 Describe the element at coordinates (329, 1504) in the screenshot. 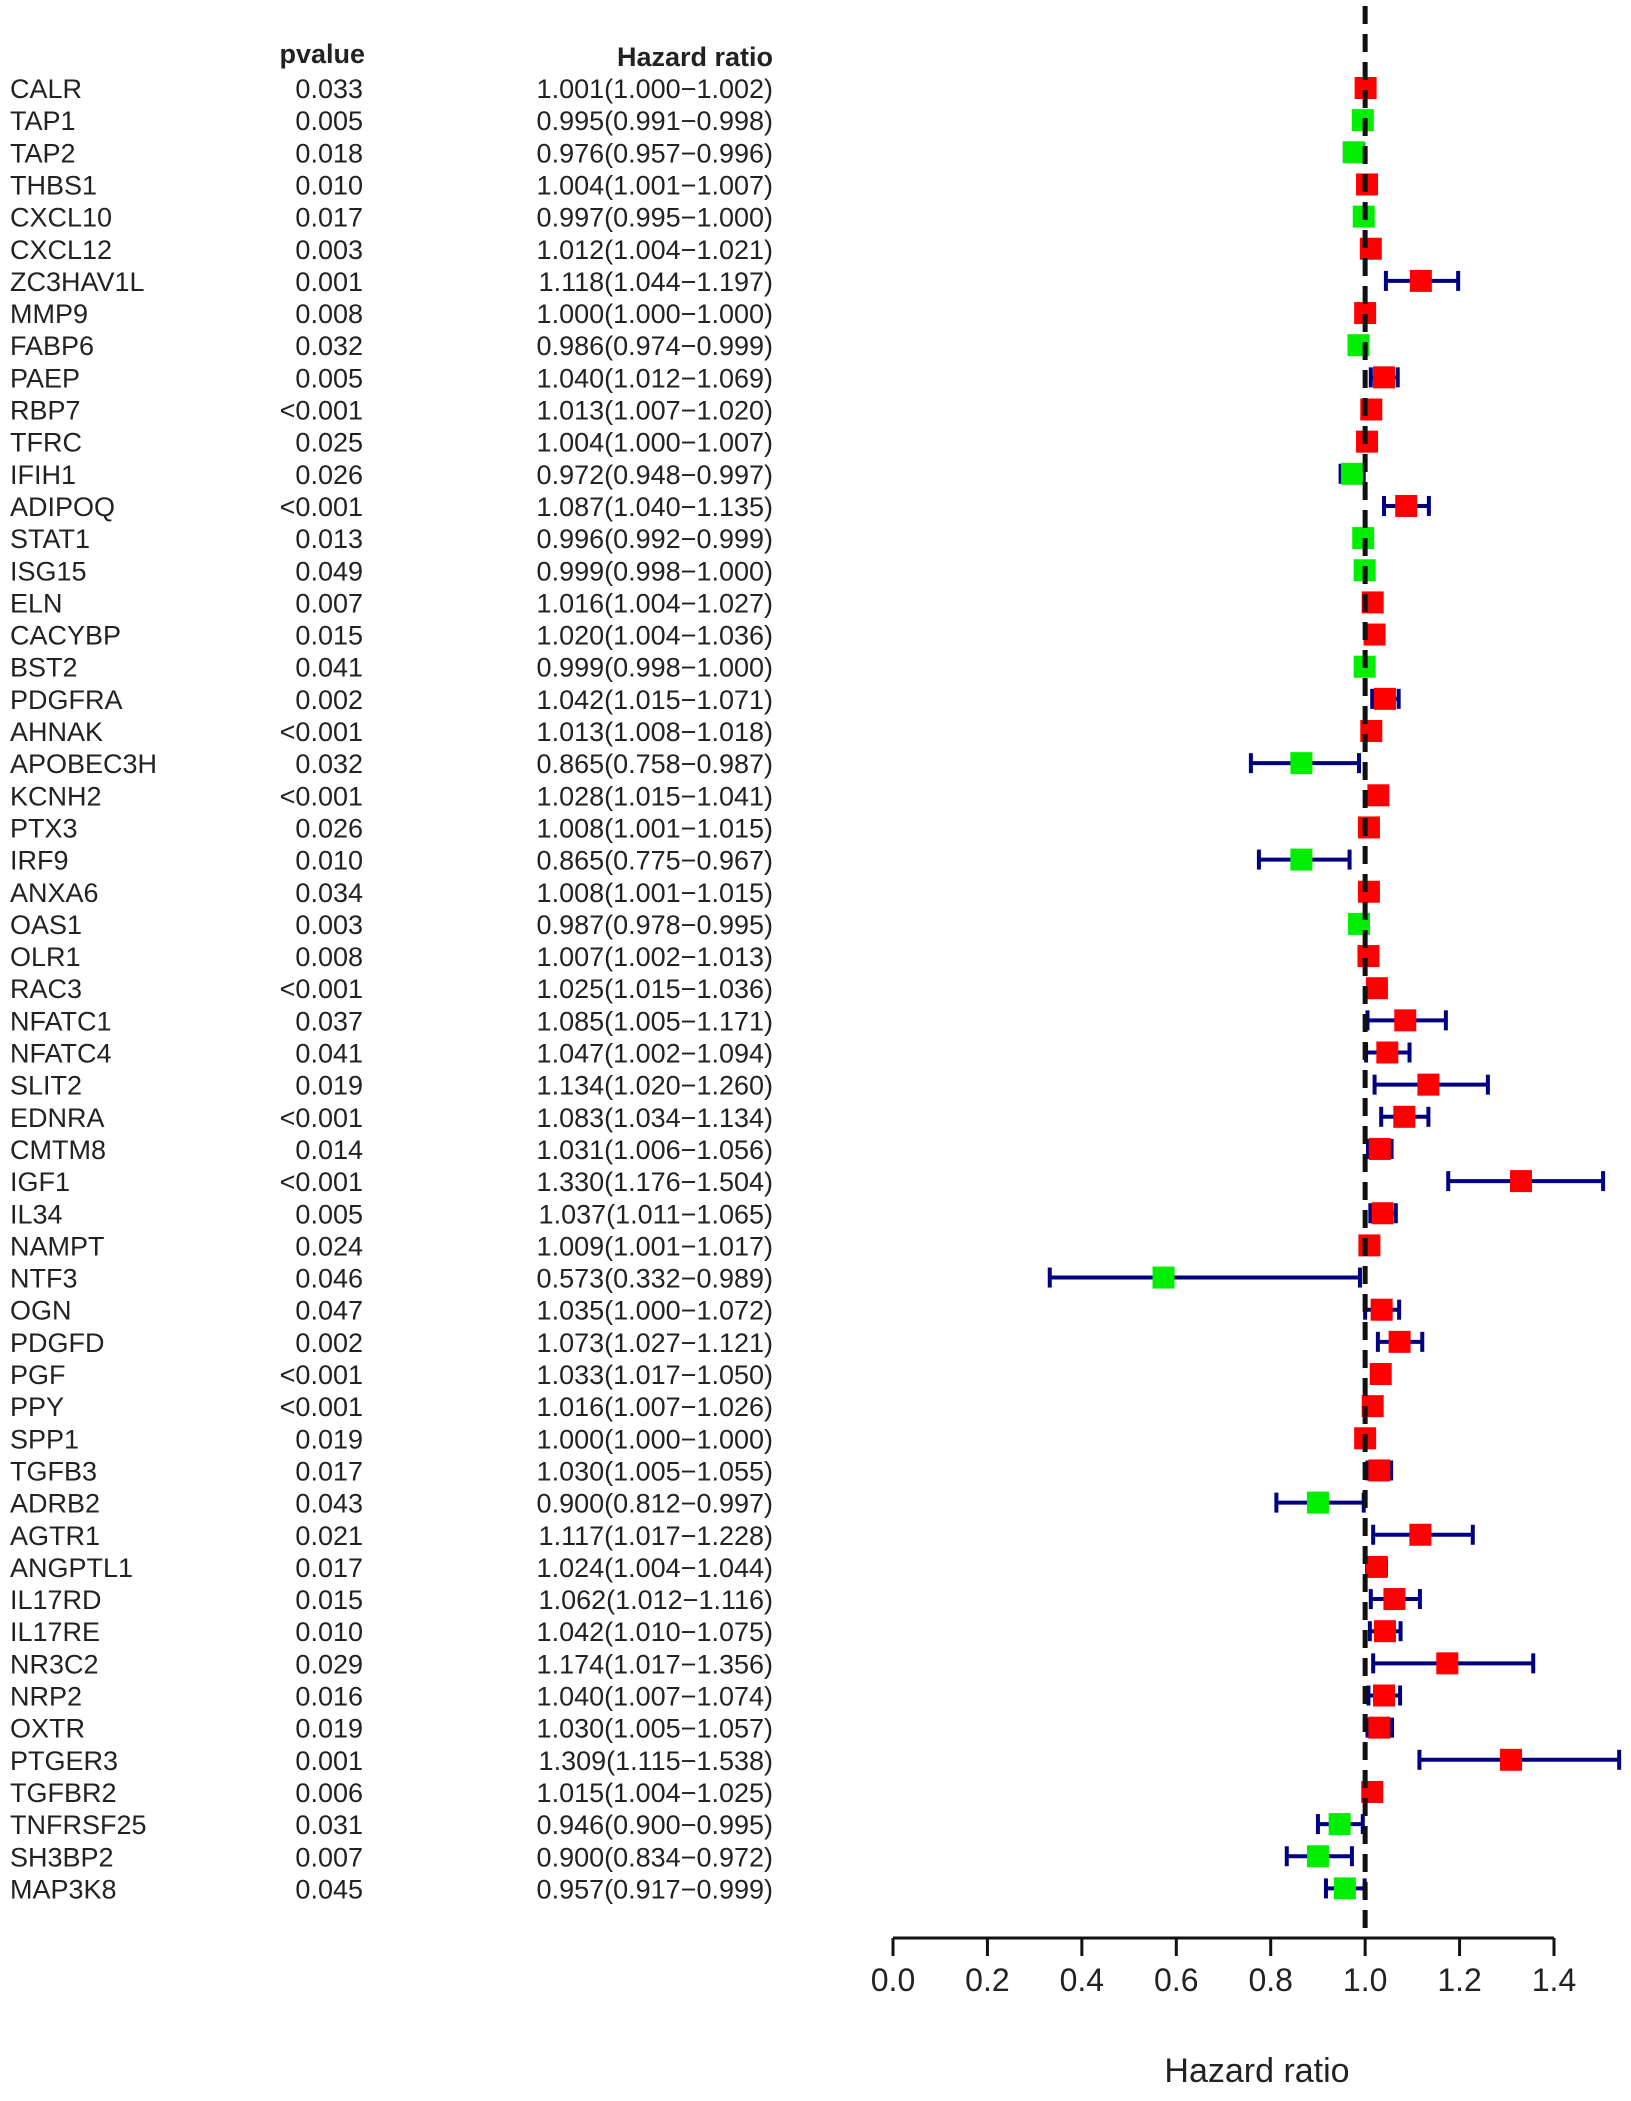

I see `pvalue-cell: 0.043` at that location.